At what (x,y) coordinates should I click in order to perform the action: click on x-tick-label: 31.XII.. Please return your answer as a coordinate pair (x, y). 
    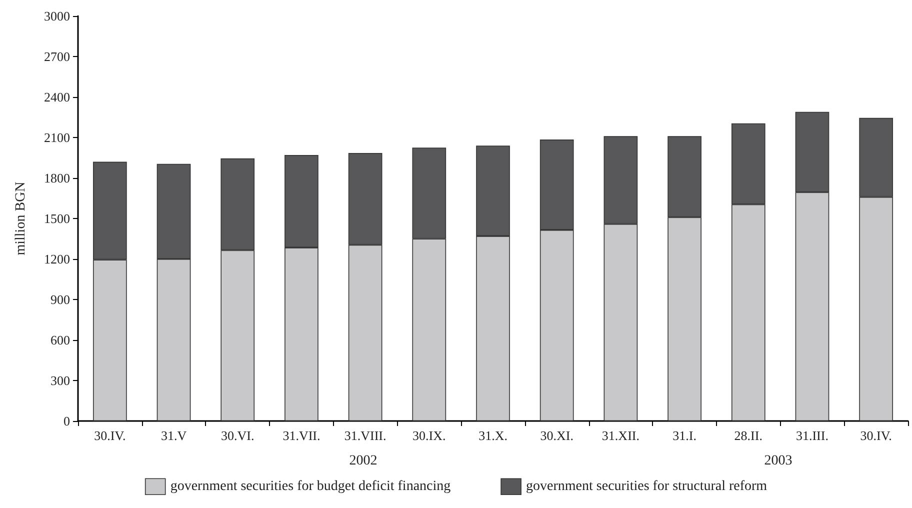
    Looking at the image, I should click on (621, 435).